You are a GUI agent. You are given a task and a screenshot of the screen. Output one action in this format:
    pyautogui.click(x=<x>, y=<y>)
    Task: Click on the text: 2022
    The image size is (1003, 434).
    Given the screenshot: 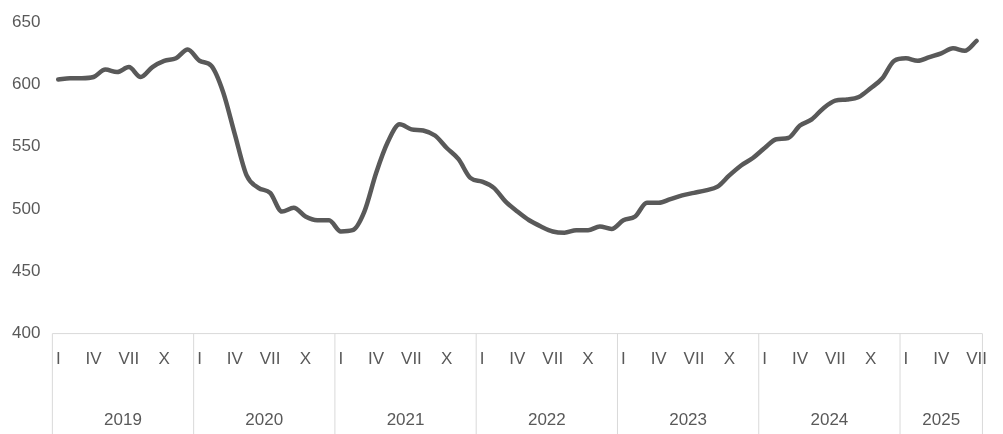 What is the action you would take?
    pyautogui.click(x=546, y=419)
    